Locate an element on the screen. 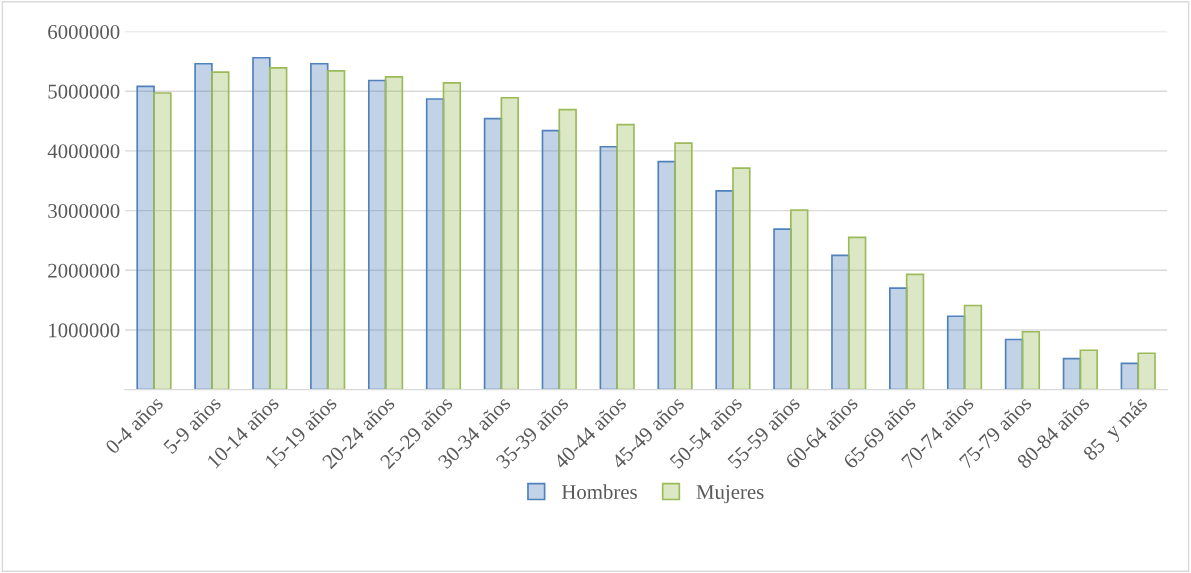 The width and height of the screenshot is (1191, 573). x-tick-label: 0-4 años is located at coordinates (134, 425).